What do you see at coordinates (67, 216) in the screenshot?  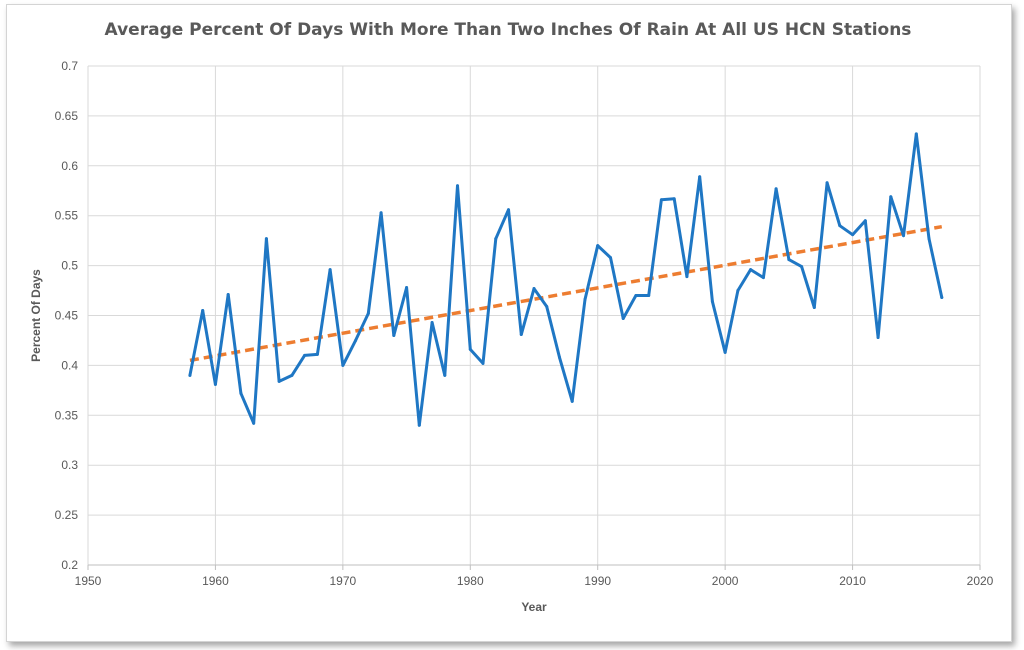 I see `y-tick-label: 0.55` at bounding box center [67, 216].